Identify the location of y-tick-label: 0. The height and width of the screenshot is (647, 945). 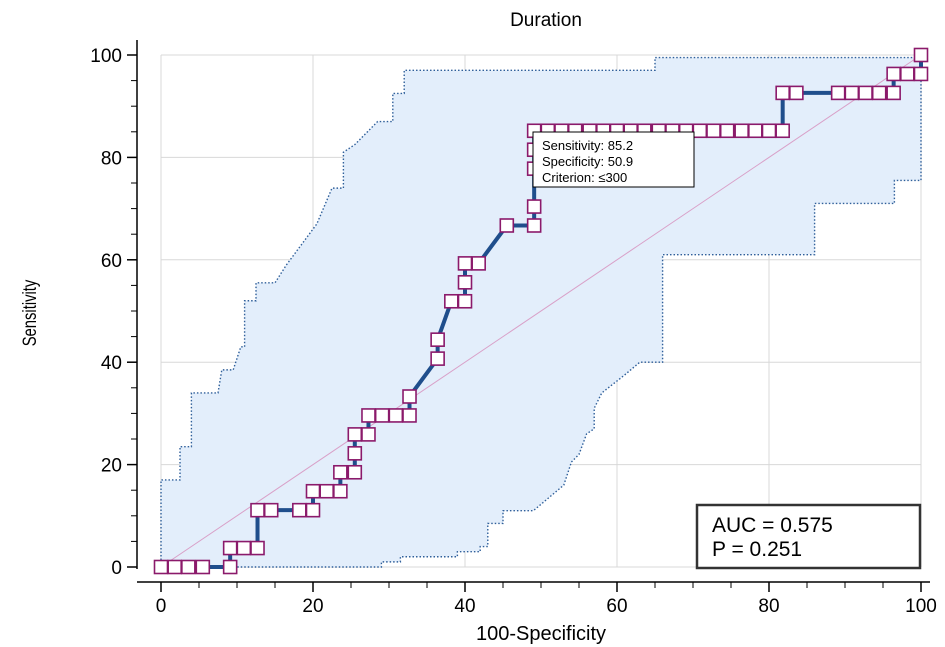
(116, 568).